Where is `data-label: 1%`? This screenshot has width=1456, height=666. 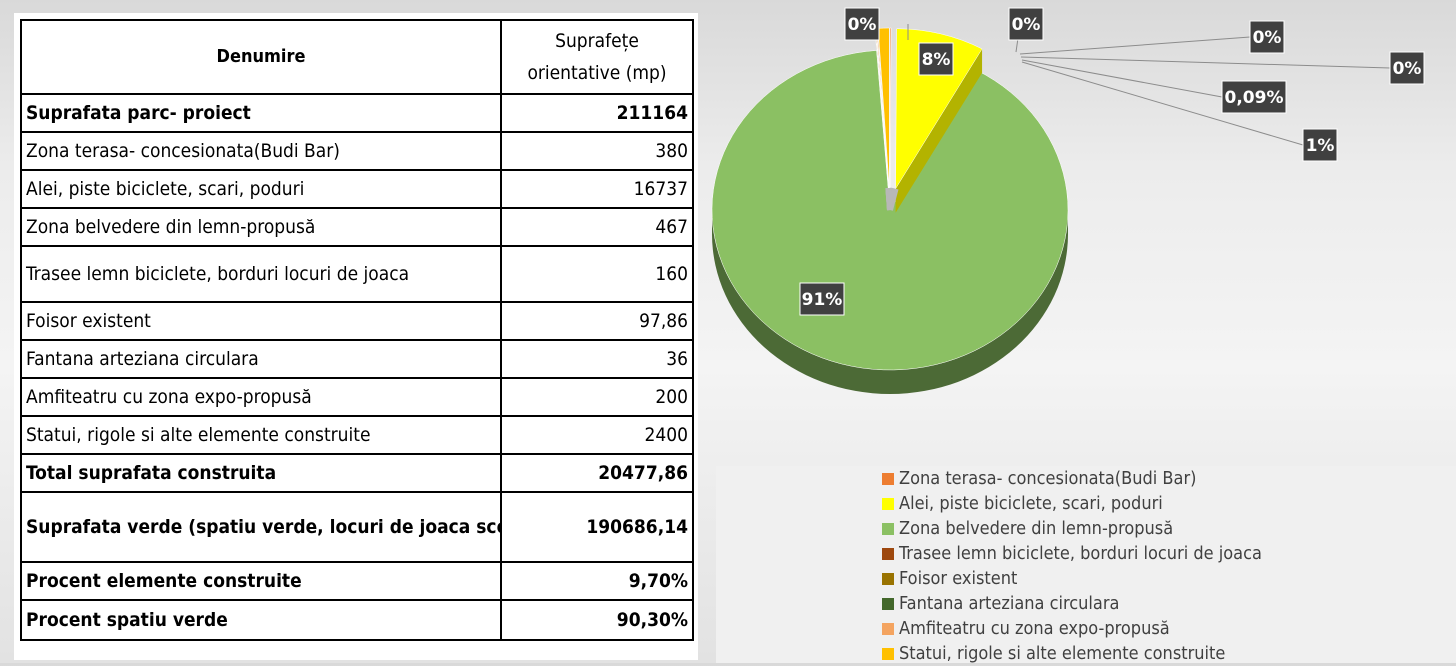
data-label: 1% is located at coordinates (1320, 145).